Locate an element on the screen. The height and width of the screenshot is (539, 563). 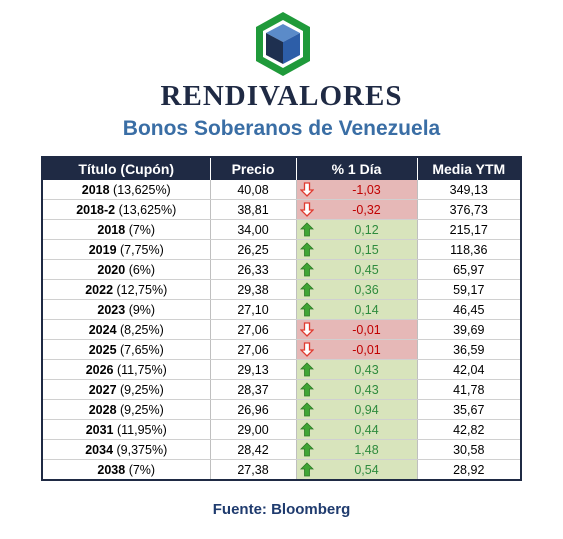
bond-coupon: (9,375%) is located at coordinates (140, 449).